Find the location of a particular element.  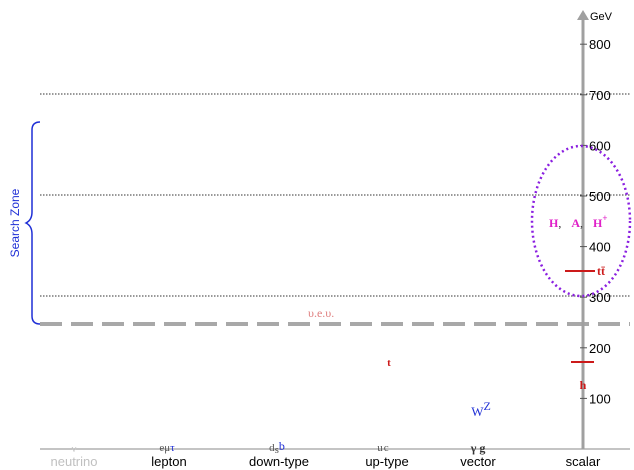

new-scalars-labels: H, A, H+ is located at coordinates (578, 221).